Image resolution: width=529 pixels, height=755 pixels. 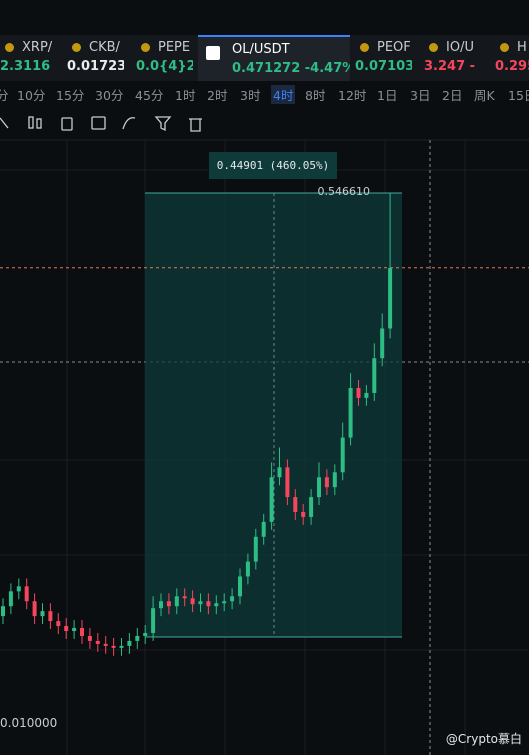 What do you see at coordinates (164, 66) in the screenshot?
I see `ticker-price: 0.0{4}21` at bounding box center [164, 66].